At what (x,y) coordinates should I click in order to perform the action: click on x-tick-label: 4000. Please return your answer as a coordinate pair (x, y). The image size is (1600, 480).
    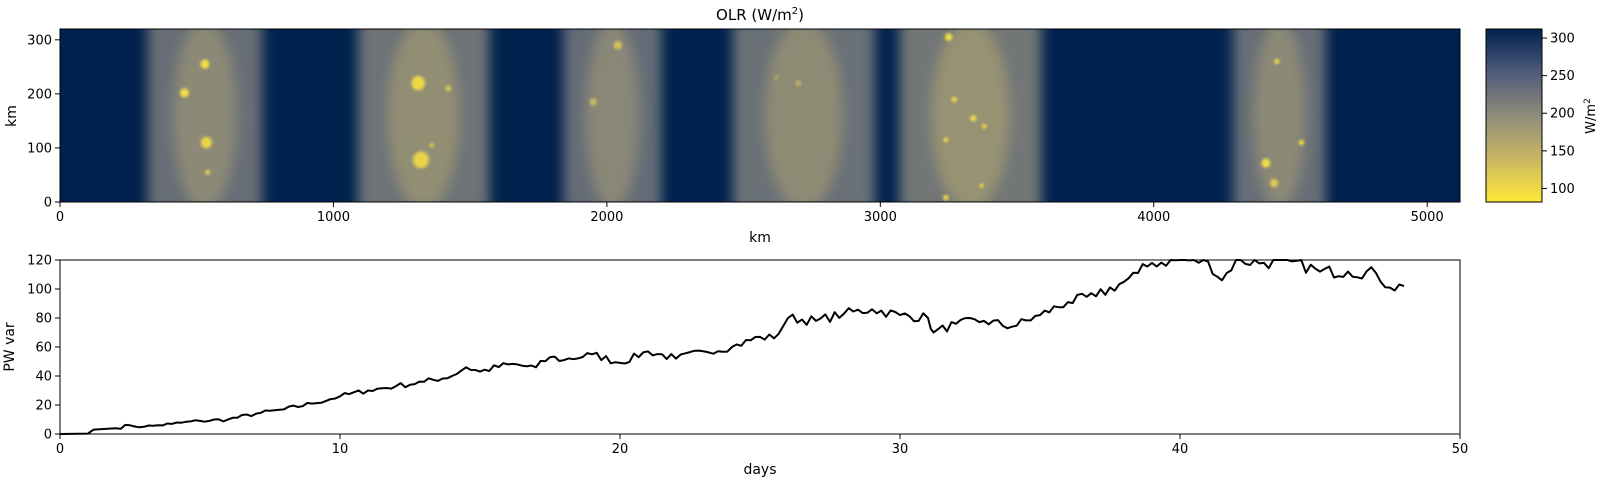
    Looking at the image, I should click on (1153, 217).